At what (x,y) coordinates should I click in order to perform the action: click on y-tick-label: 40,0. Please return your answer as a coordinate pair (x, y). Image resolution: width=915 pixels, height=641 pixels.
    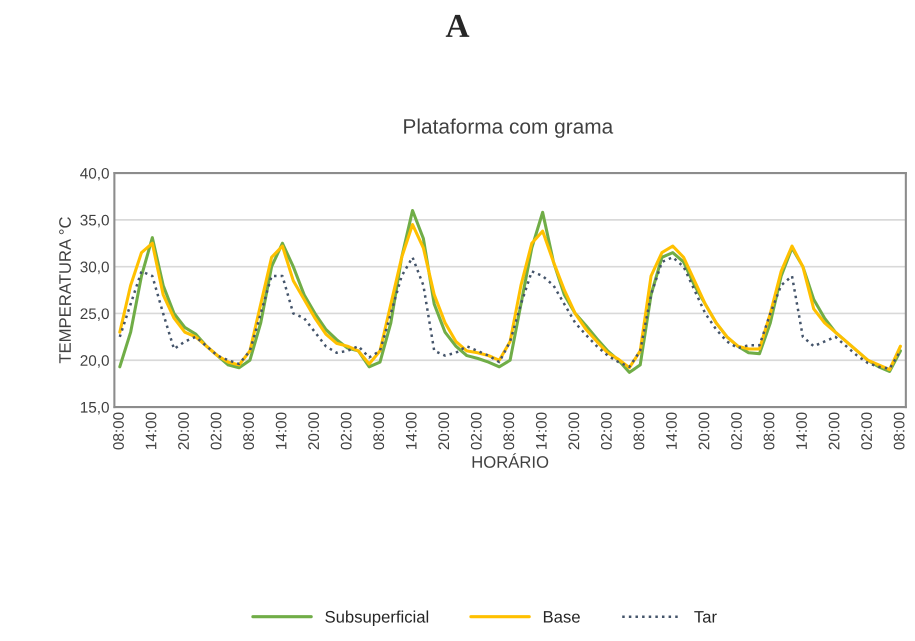
    Looking at the image, I should click on (94, 174).